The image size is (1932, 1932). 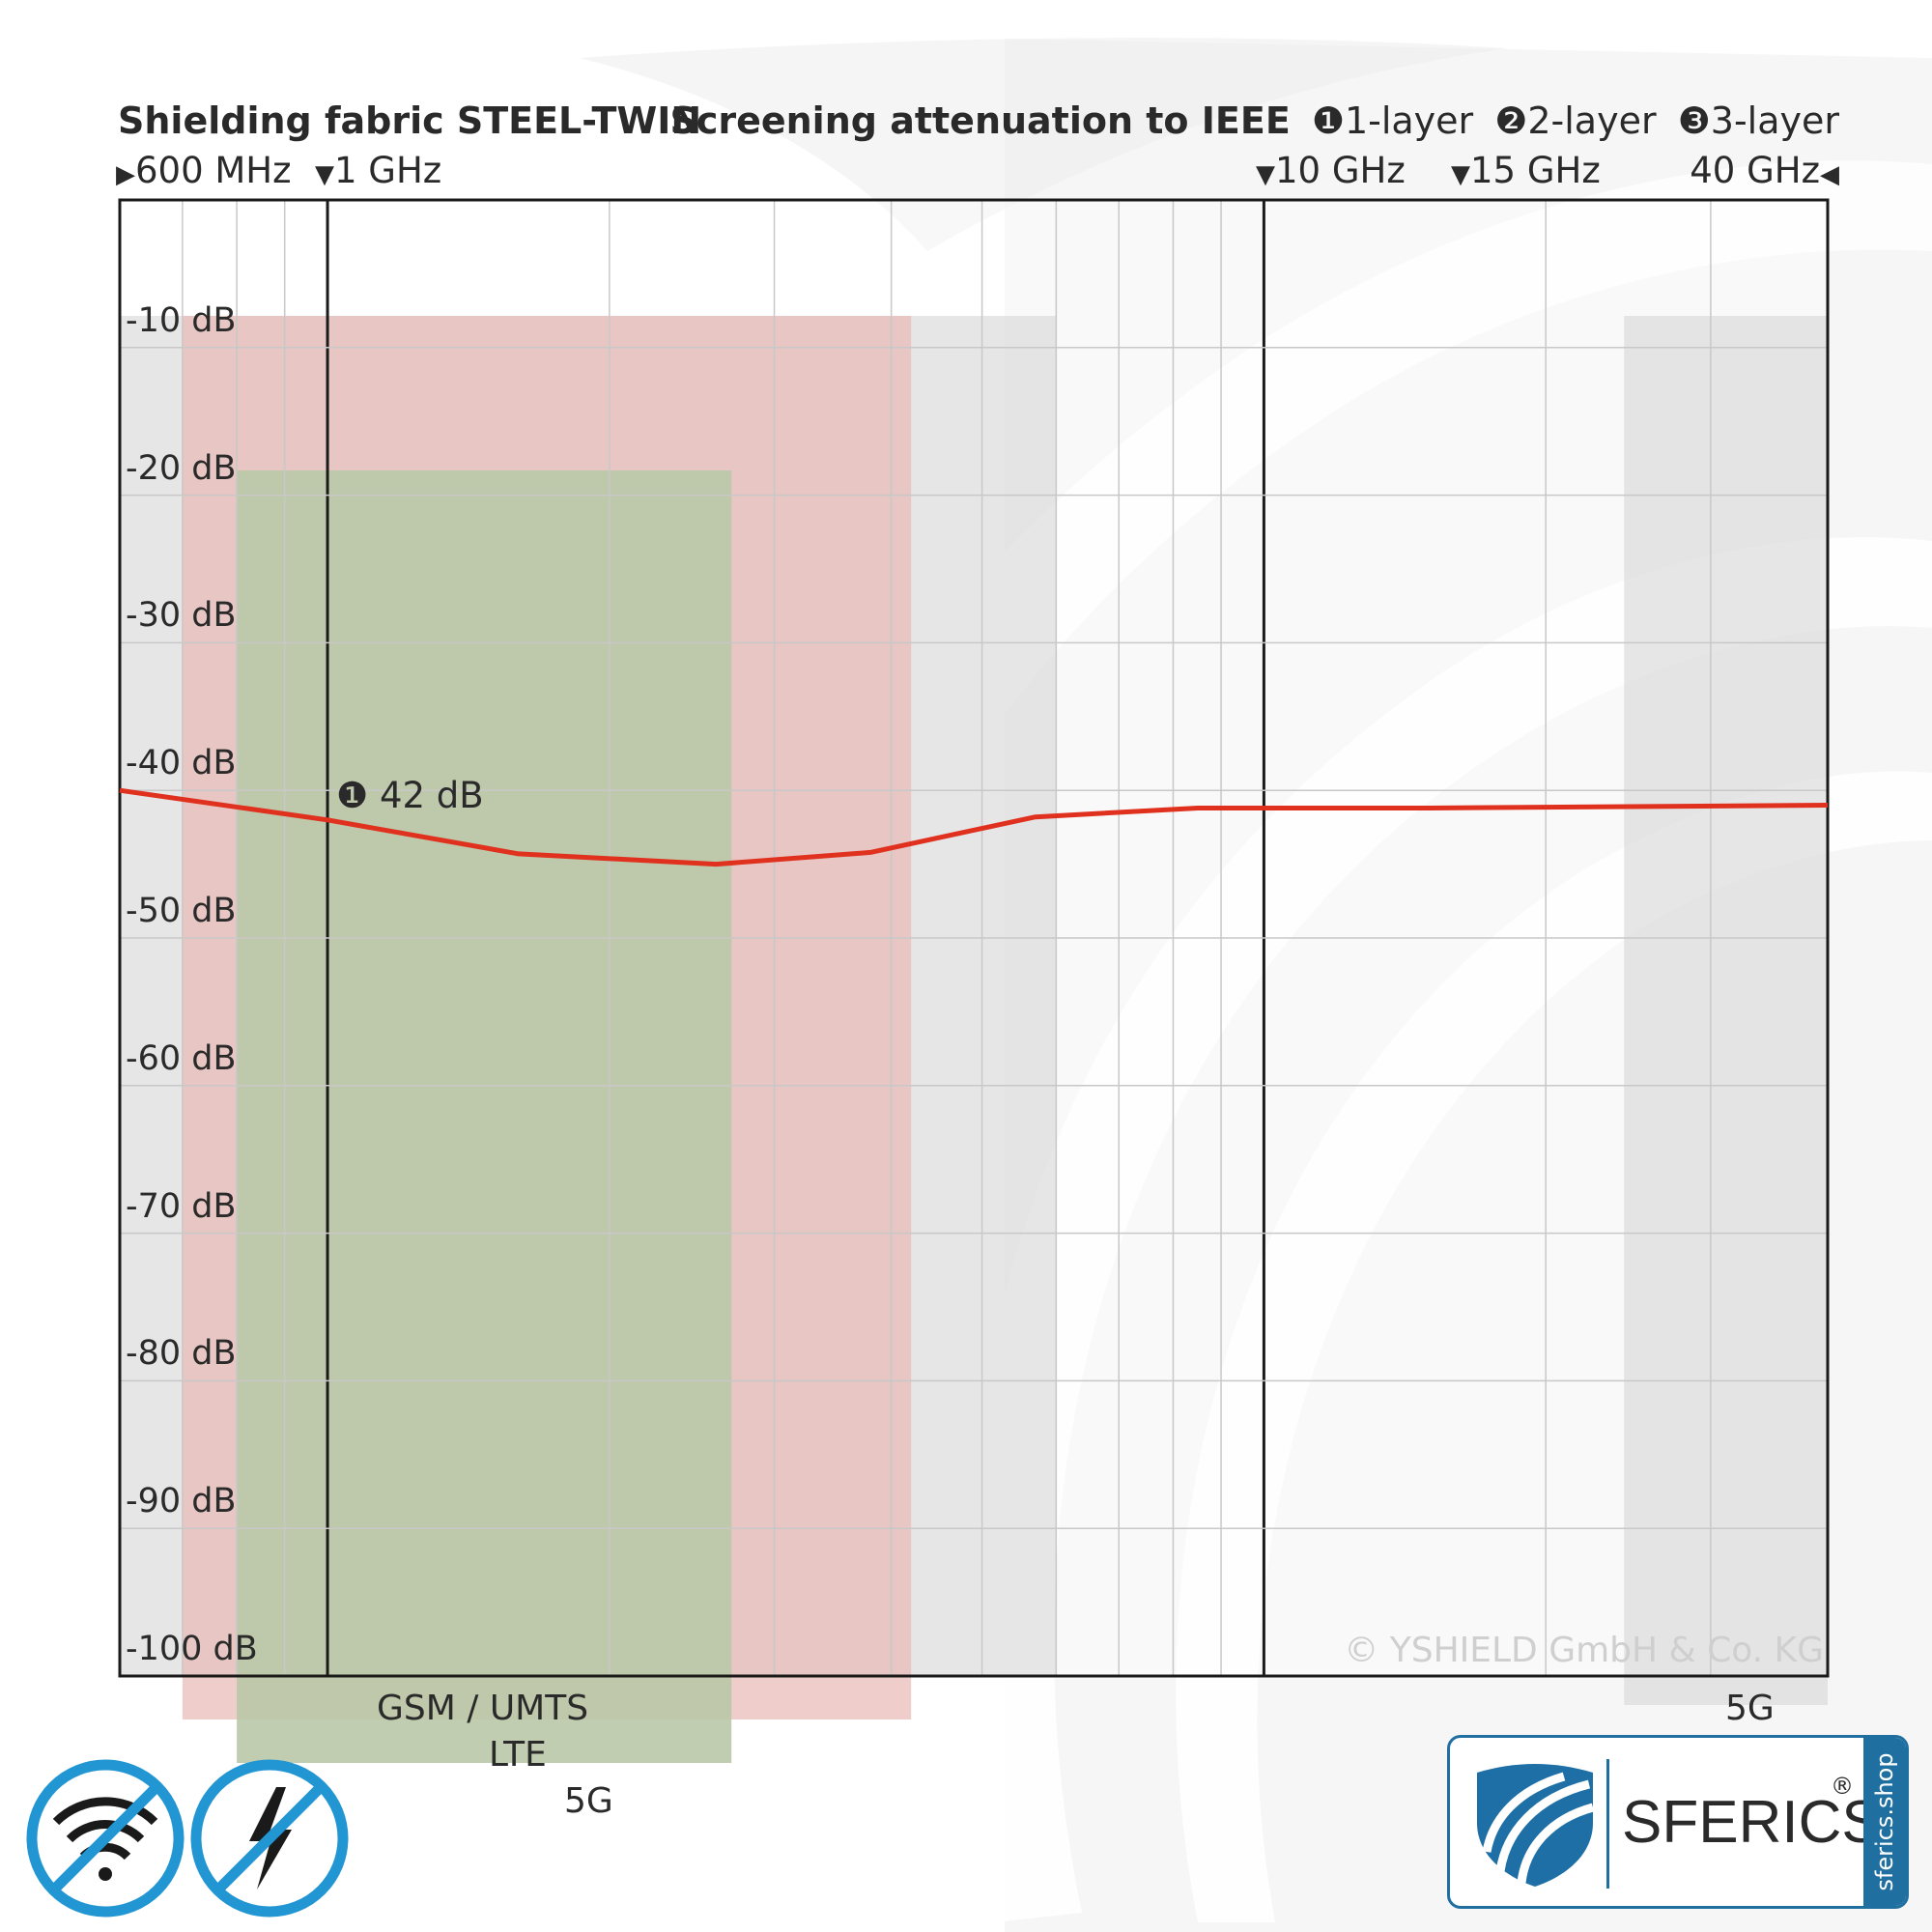 I want to click on freq-label: 10 GHz, so click(x=1340, y=170).